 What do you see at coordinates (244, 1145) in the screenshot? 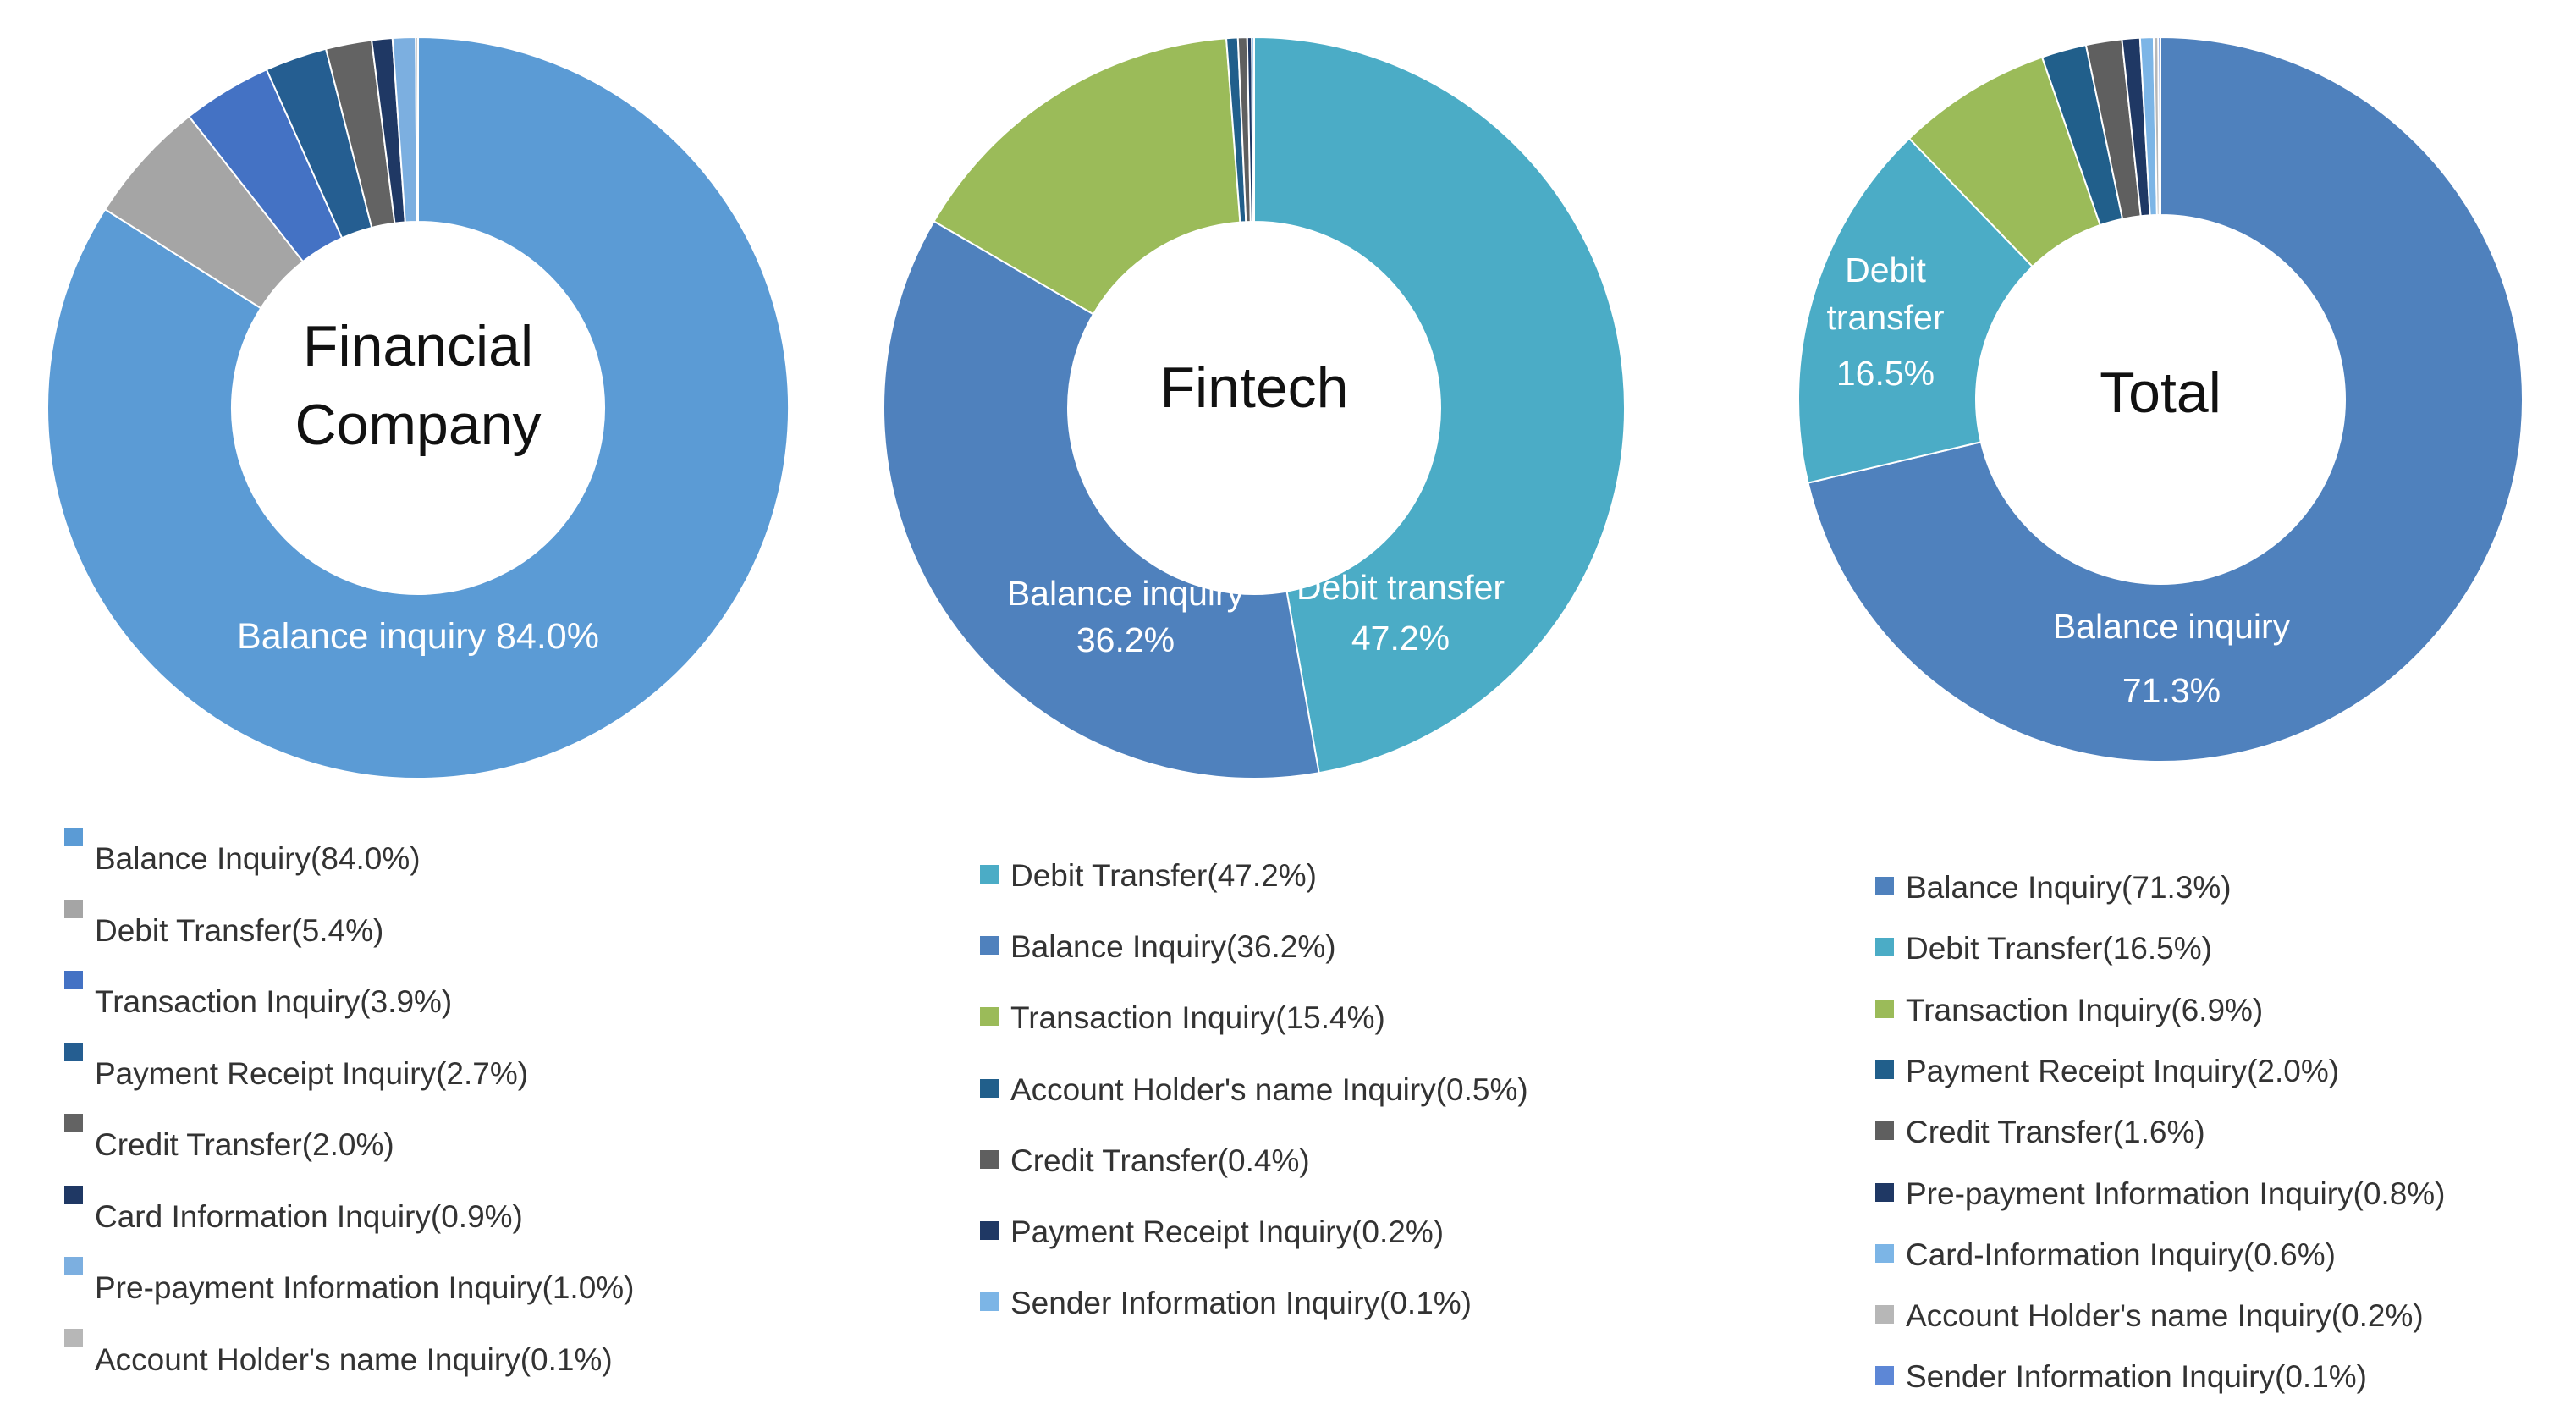
I see `legend-label: Credit Transfer(2.0%)` at bounding box center [244, 1145].